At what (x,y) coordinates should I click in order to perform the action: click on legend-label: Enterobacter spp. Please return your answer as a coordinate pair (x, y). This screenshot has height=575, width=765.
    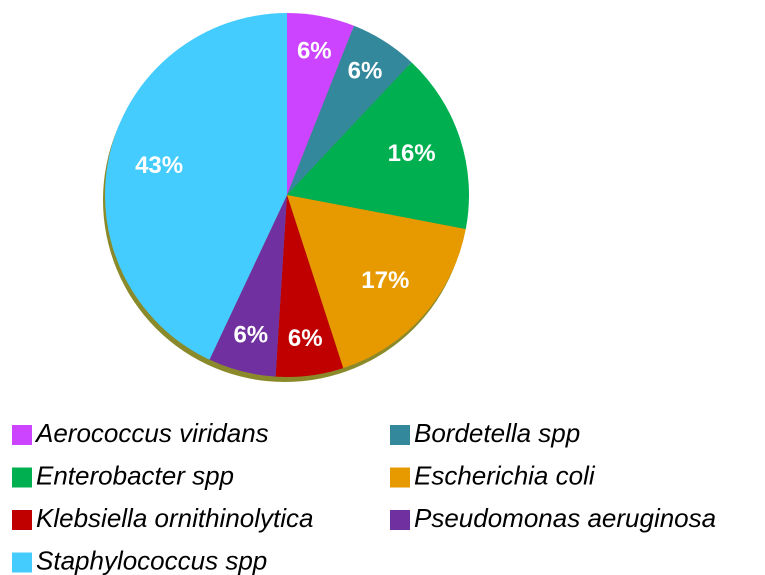
    Looking at the image, I should click on (135, 475).